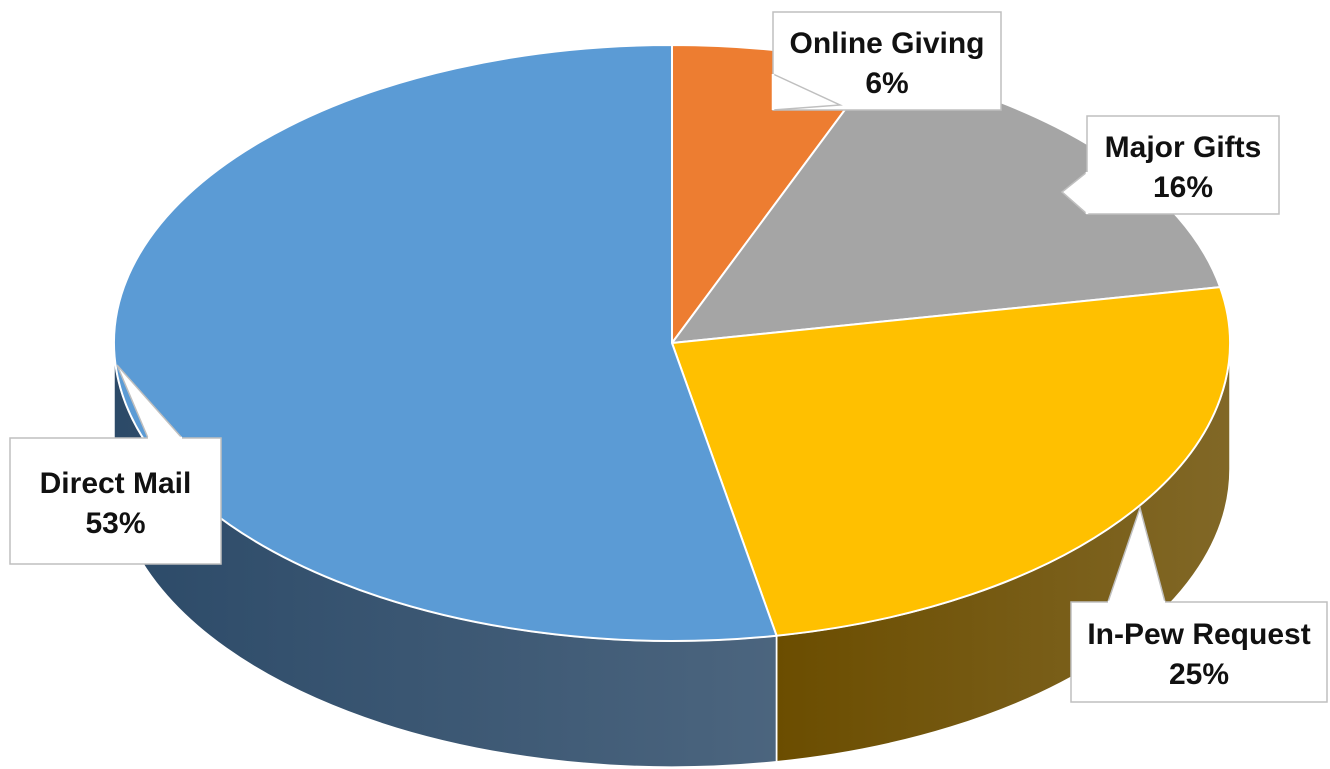 This screenshot has width=1330, height=769. What do you see at coordinates (115, 523) in the screenshot?
I see `slice-percent: 53%` at bounding box center [115, 523].